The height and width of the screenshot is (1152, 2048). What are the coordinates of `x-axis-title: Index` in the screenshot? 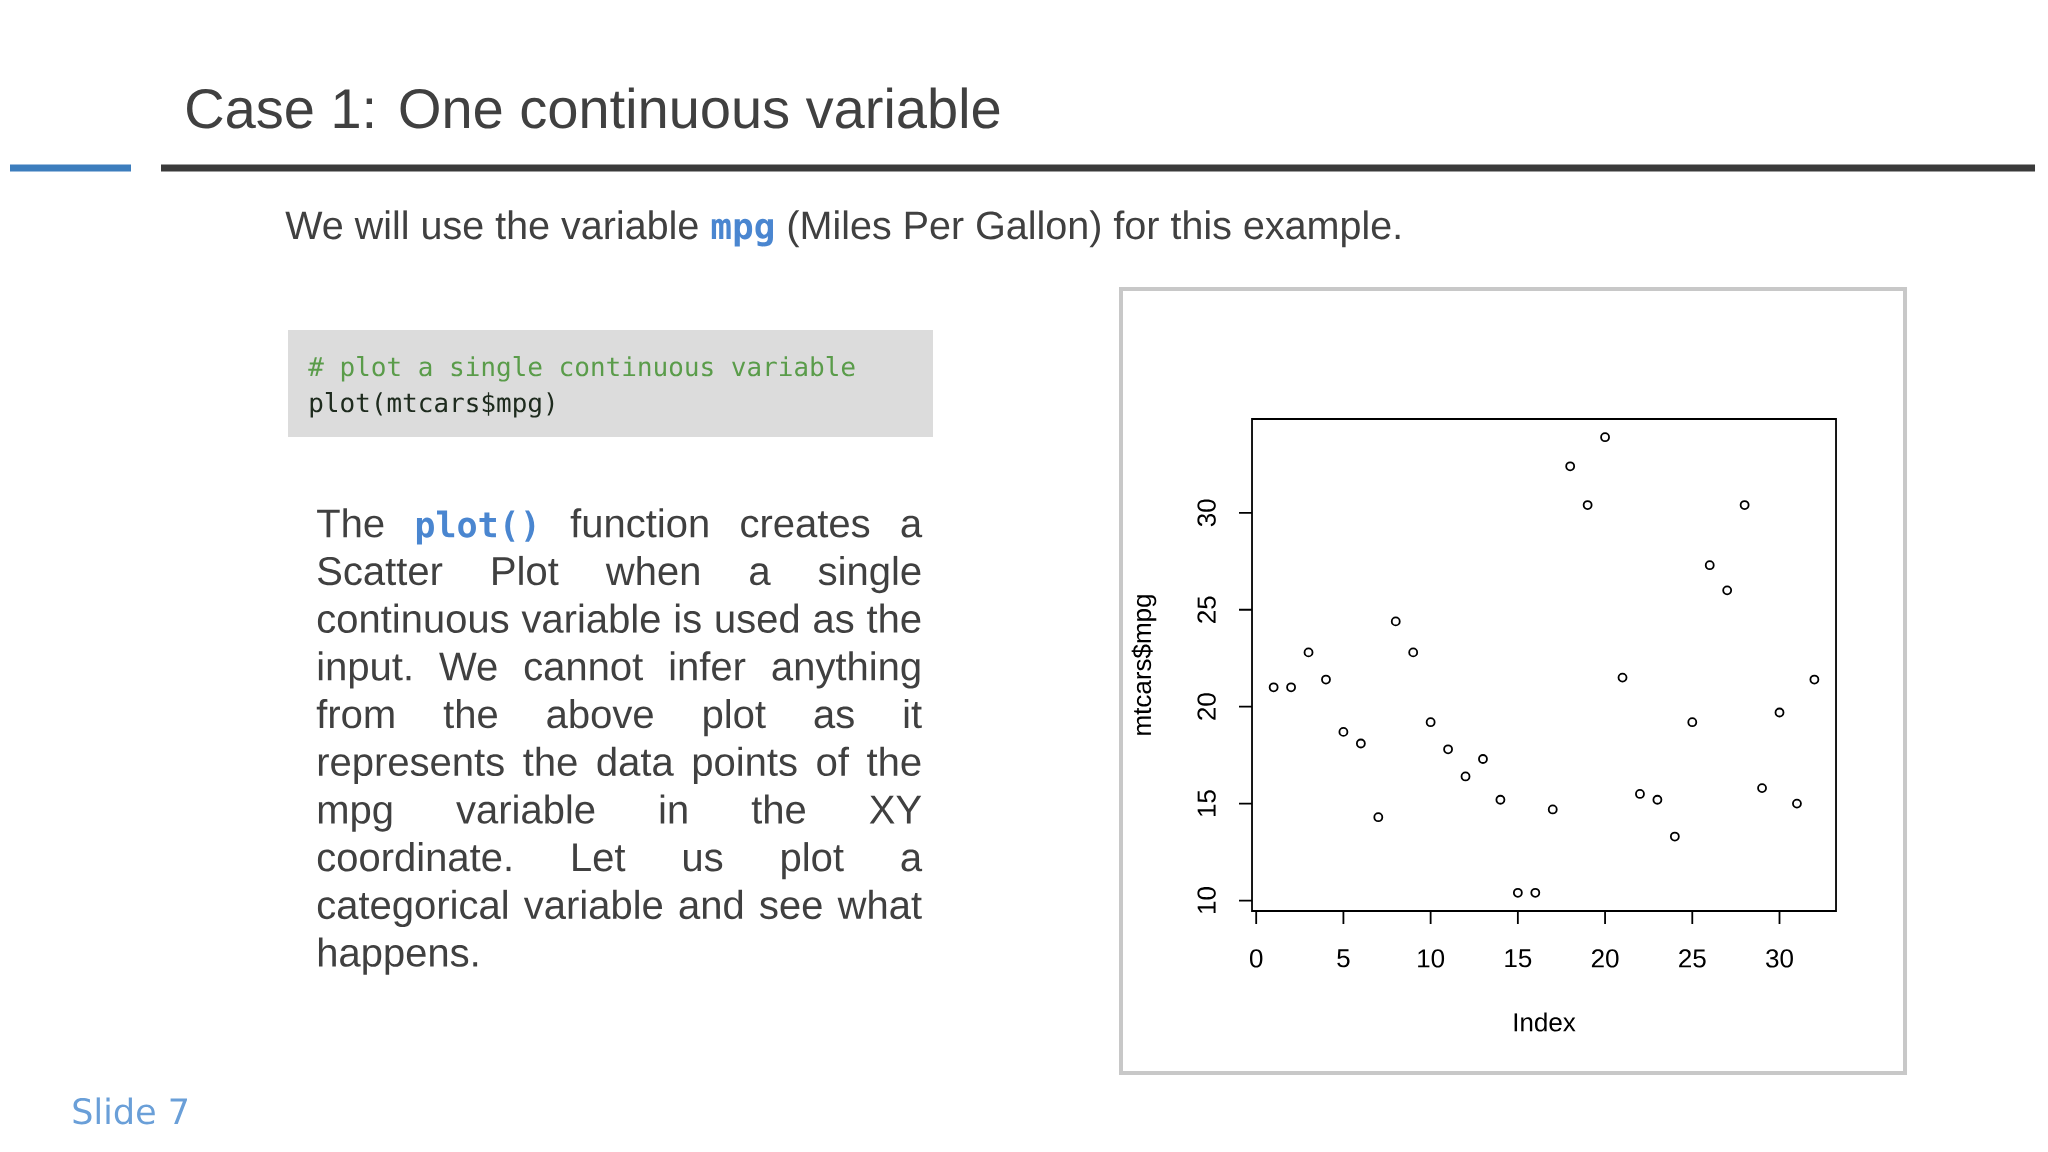 It's located at (1545, 1022).